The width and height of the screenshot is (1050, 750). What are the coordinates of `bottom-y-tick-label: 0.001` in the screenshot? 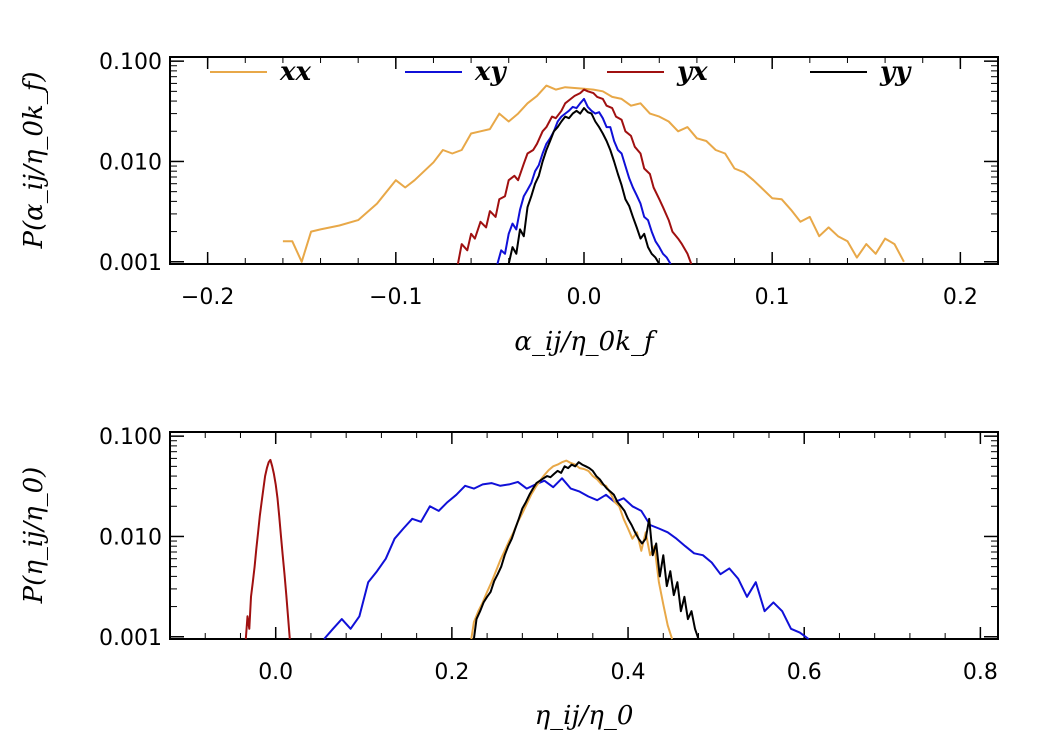 It's located at (130, 638).